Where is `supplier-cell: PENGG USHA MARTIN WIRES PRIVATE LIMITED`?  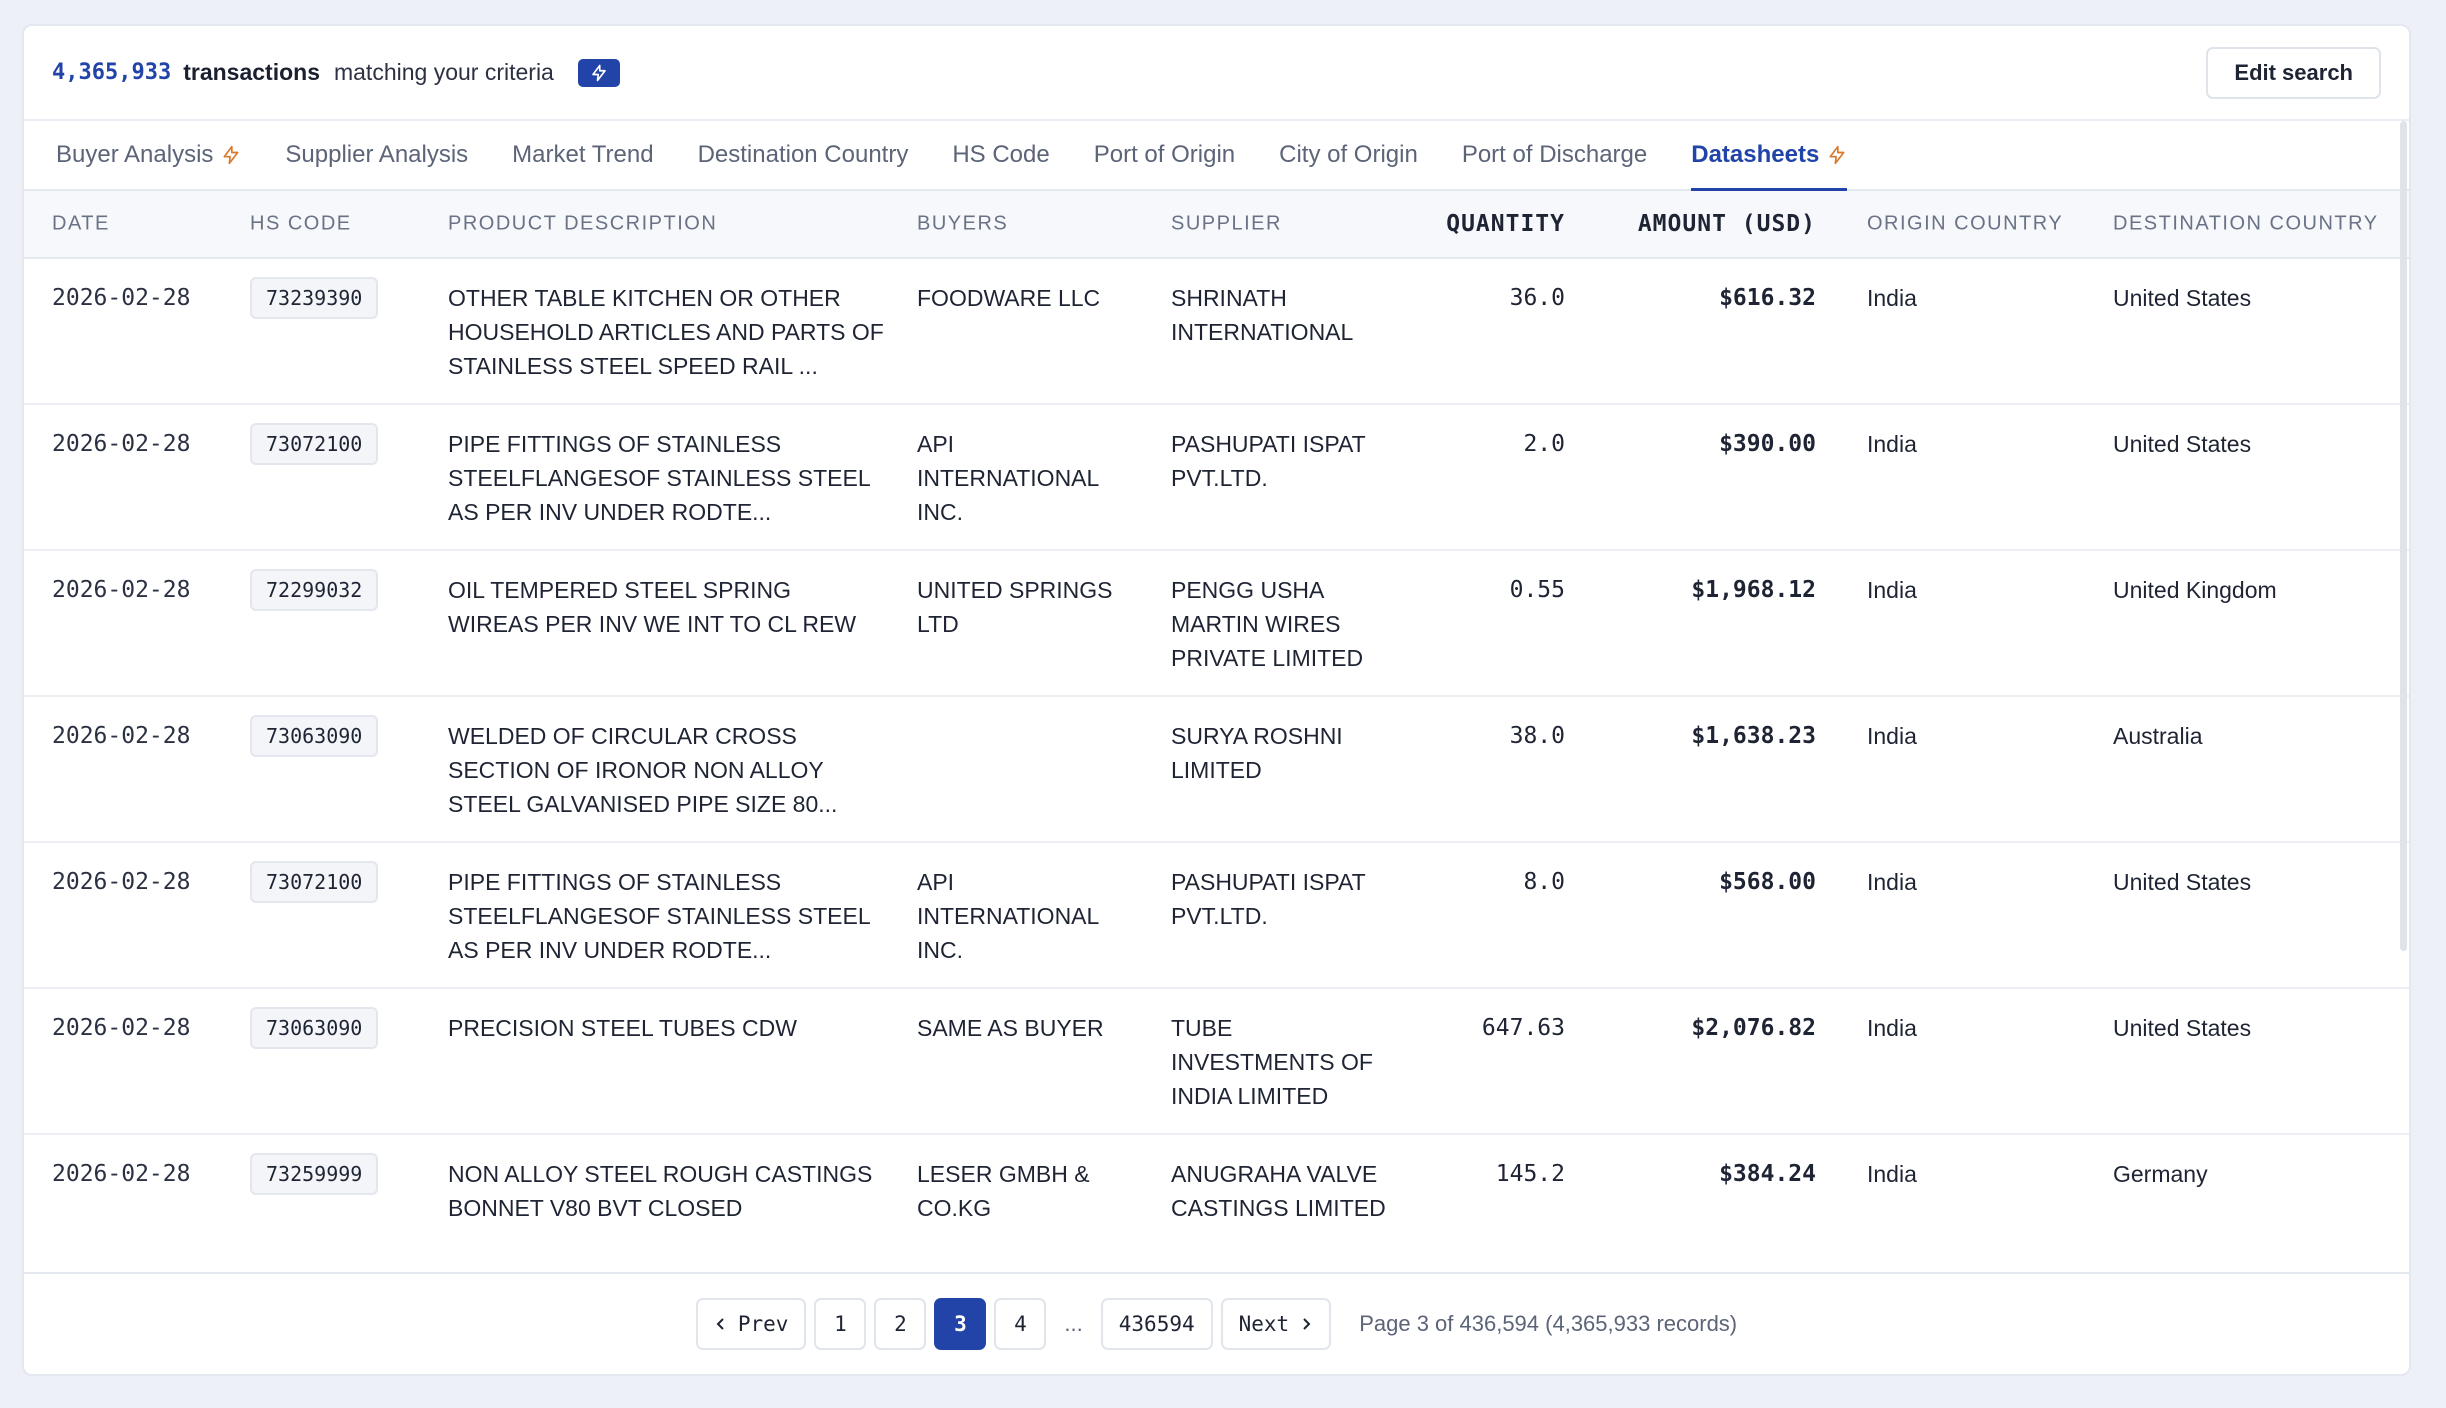 supplier-cell: PENGG USHA MARTIN WIRES PRIVATE LIMITED is located at coordinates (1267, 624).